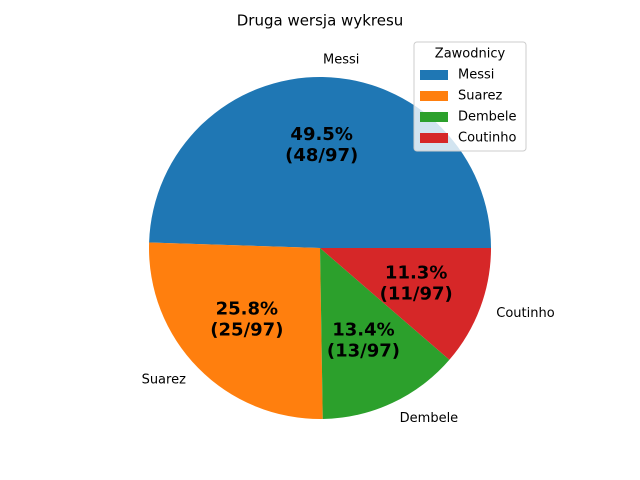 Image resolution: width=640 pixels, height=480 pixels. Describe the element at coordinates (429, 418) in the screenshot. I see `slice-label: Dembele` at that location.